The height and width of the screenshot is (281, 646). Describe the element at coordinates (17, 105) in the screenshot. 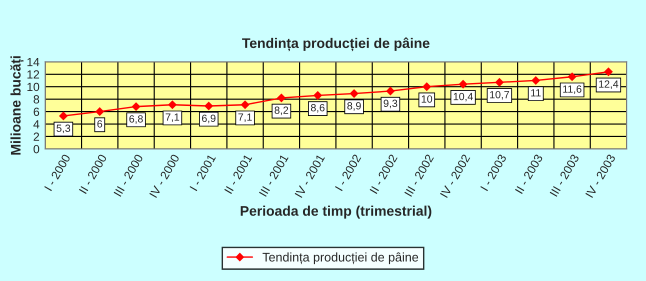

I see `y-axis-title: Milioane bucăți` at that location.